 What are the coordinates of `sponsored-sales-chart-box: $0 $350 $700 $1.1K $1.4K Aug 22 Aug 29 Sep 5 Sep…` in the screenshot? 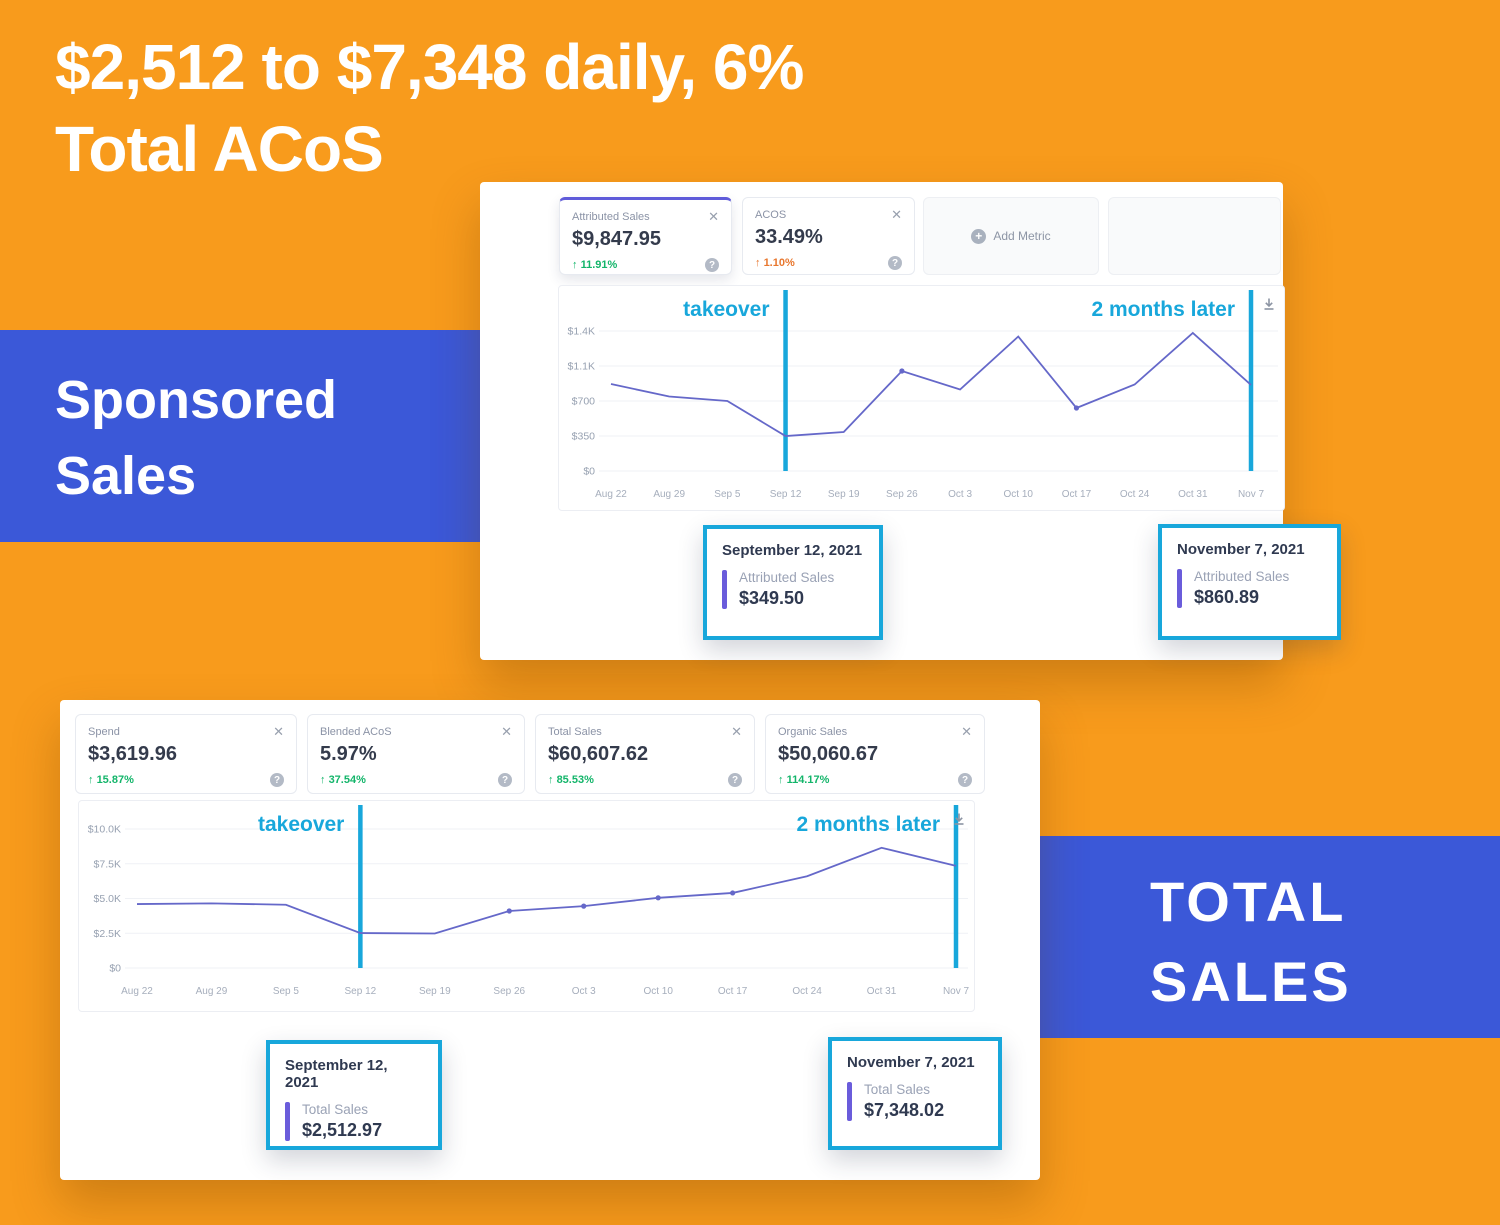 It's located at (921, 398).